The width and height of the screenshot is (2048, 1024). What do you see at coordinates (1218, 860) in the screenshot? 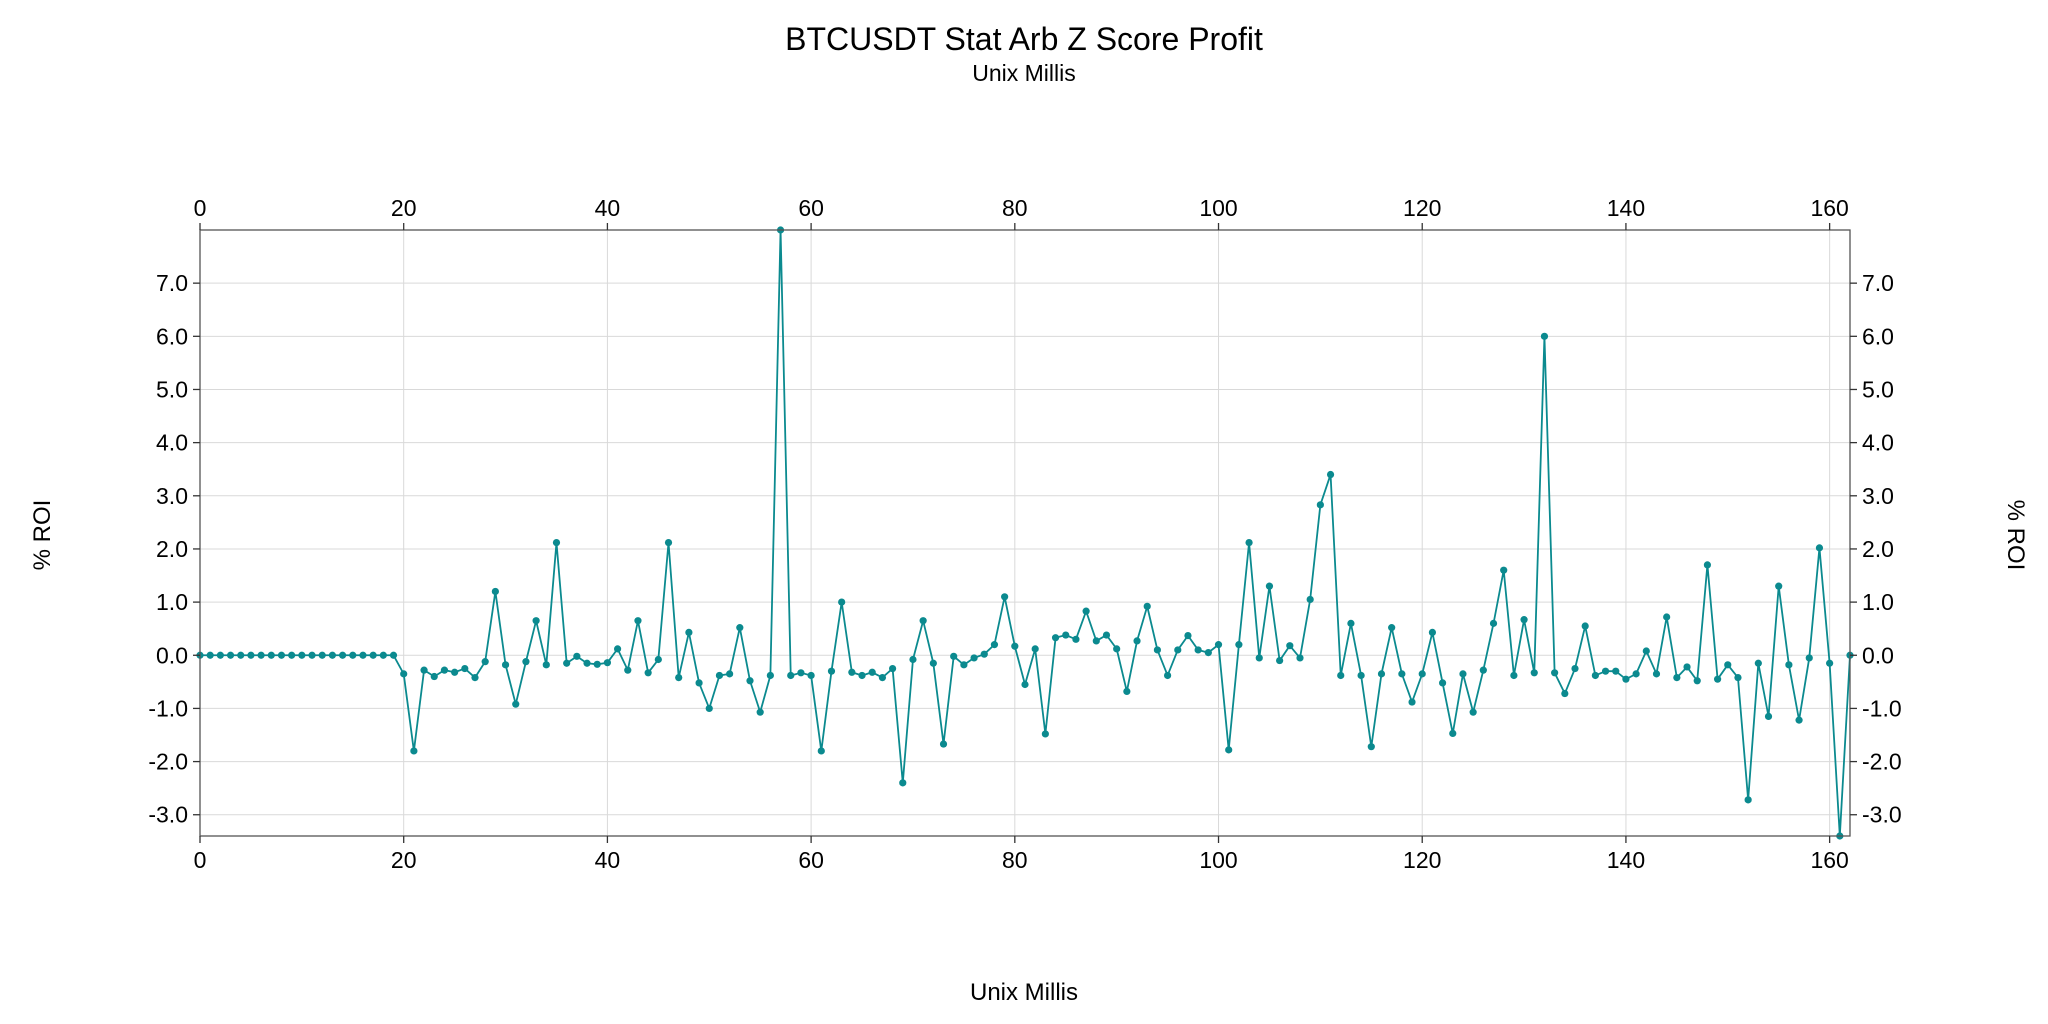
I see `x-tick-label-bottom: 100` at bounding box center [1218, 860].